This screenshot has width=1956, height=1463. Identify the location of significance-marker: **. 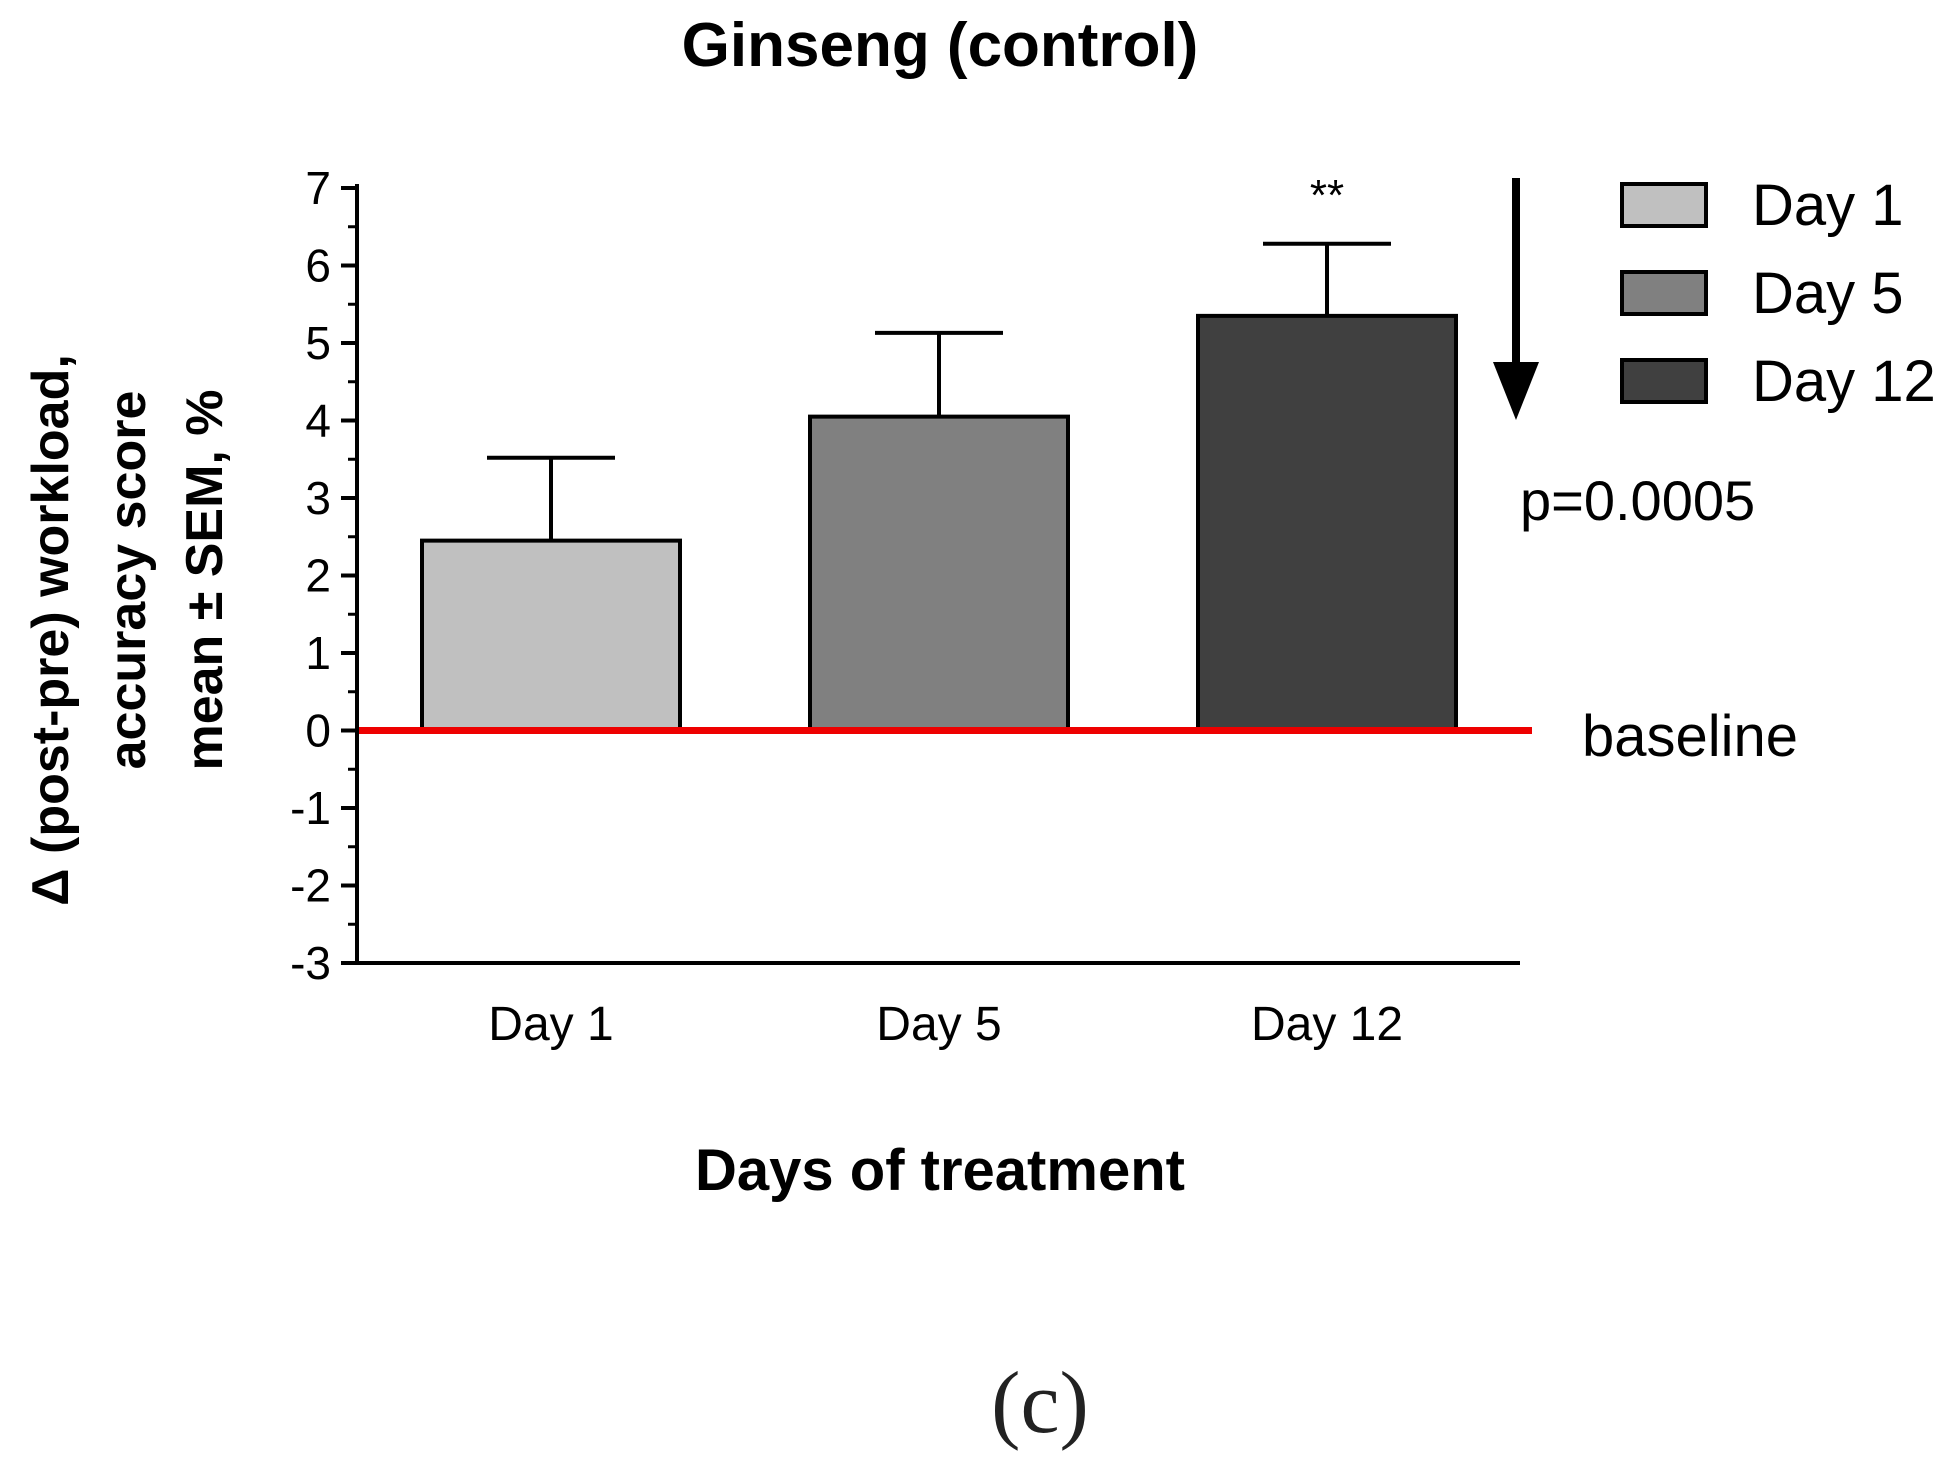
(1327, 195).